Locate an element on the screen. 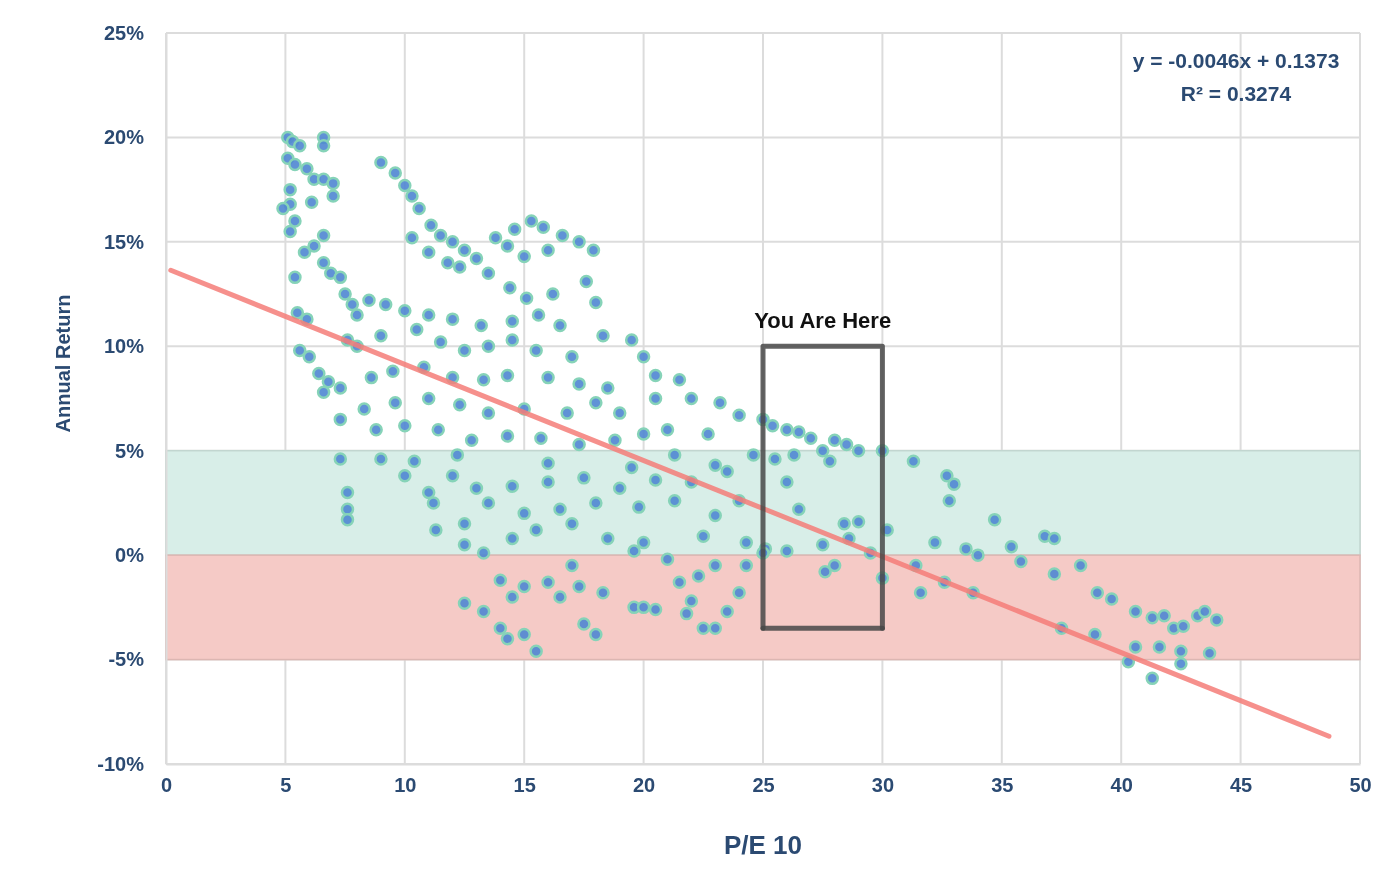 The height and width of the screenshot is (890, 1394). x-tick-label: 15 is located at coordinates (524, 785).